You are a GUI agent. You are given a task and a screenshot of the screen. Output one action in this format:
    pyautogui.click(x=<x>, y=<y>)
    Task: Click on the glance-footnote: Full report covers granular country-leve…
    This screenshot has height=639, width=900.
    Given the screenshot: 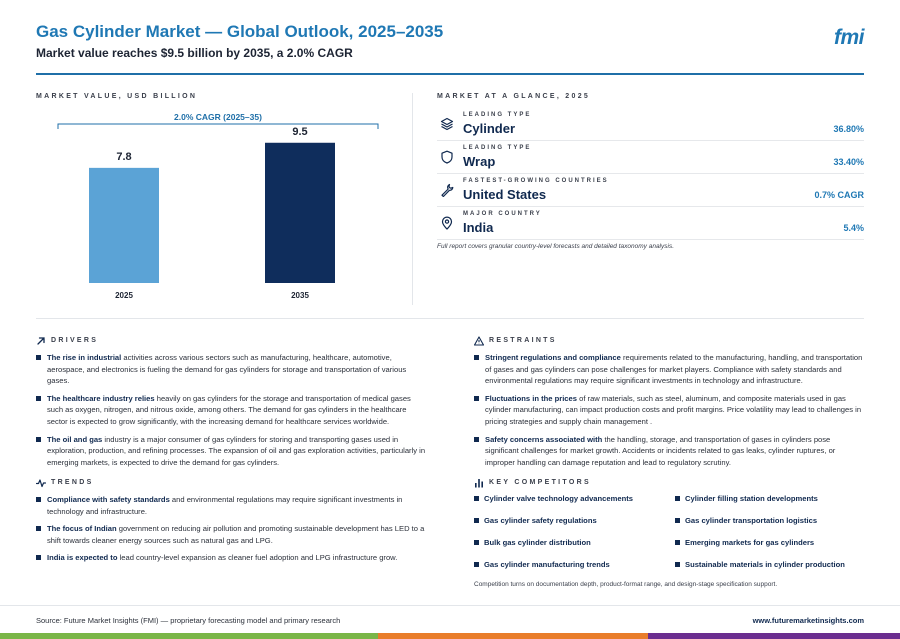 What is the action you would take?
    pyautogui.click(x=556, y=246)
    